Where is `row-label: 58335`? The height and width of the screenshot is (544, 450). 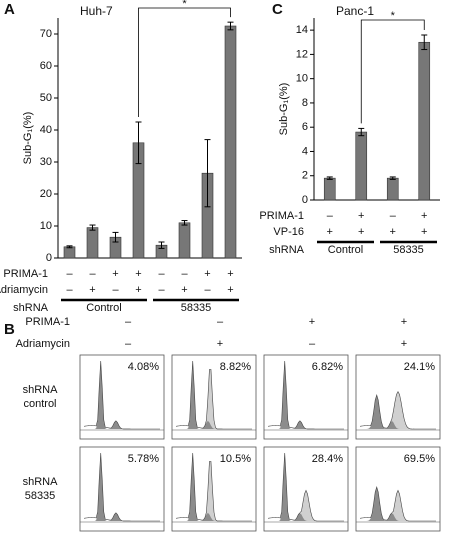 row-label: 58335 is located at coordinates (40, 496).